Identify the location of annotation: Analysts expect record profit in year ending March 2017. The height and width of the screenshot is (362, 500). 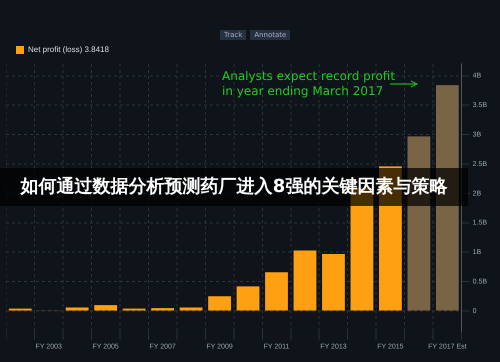
(309, 84).